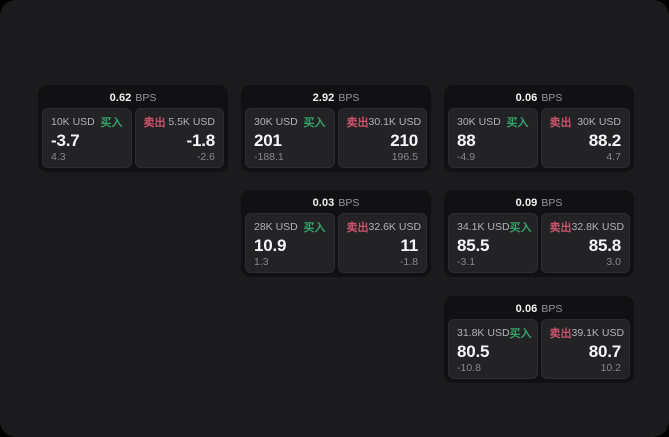  I want to click on buy-change: 1.3, so click(261, 262).